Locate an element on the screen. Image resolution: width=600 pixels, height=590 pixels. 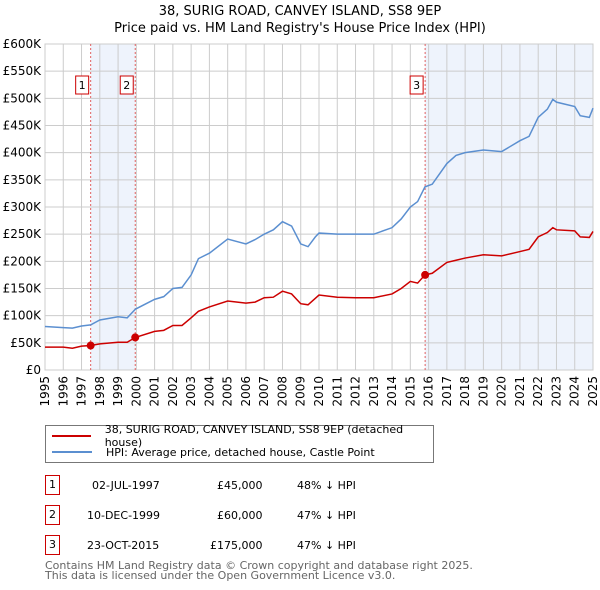
x-tick-label: 2024 is located at coordinates (575, 391).